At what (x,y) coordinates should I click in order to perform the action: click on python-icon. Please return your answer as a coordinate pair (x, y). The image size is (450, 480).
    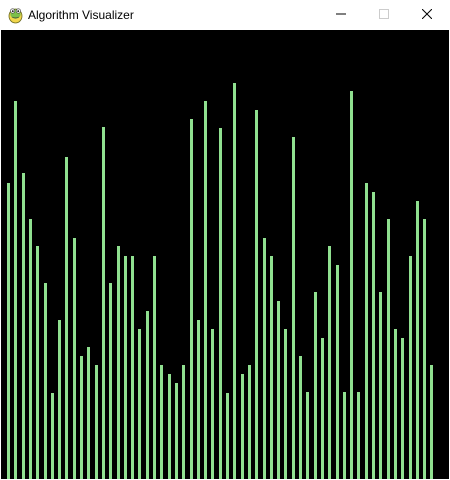
    Looking at the image, I should click on (15, 15).